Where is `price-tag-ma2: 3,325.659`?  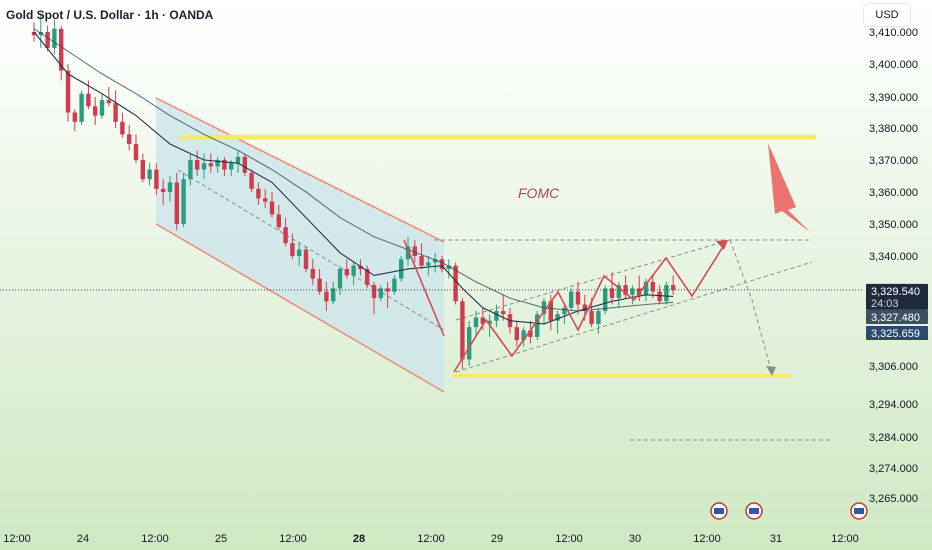
price-tag-ma2: 3,325.659 is located at coordinates (897, 333).